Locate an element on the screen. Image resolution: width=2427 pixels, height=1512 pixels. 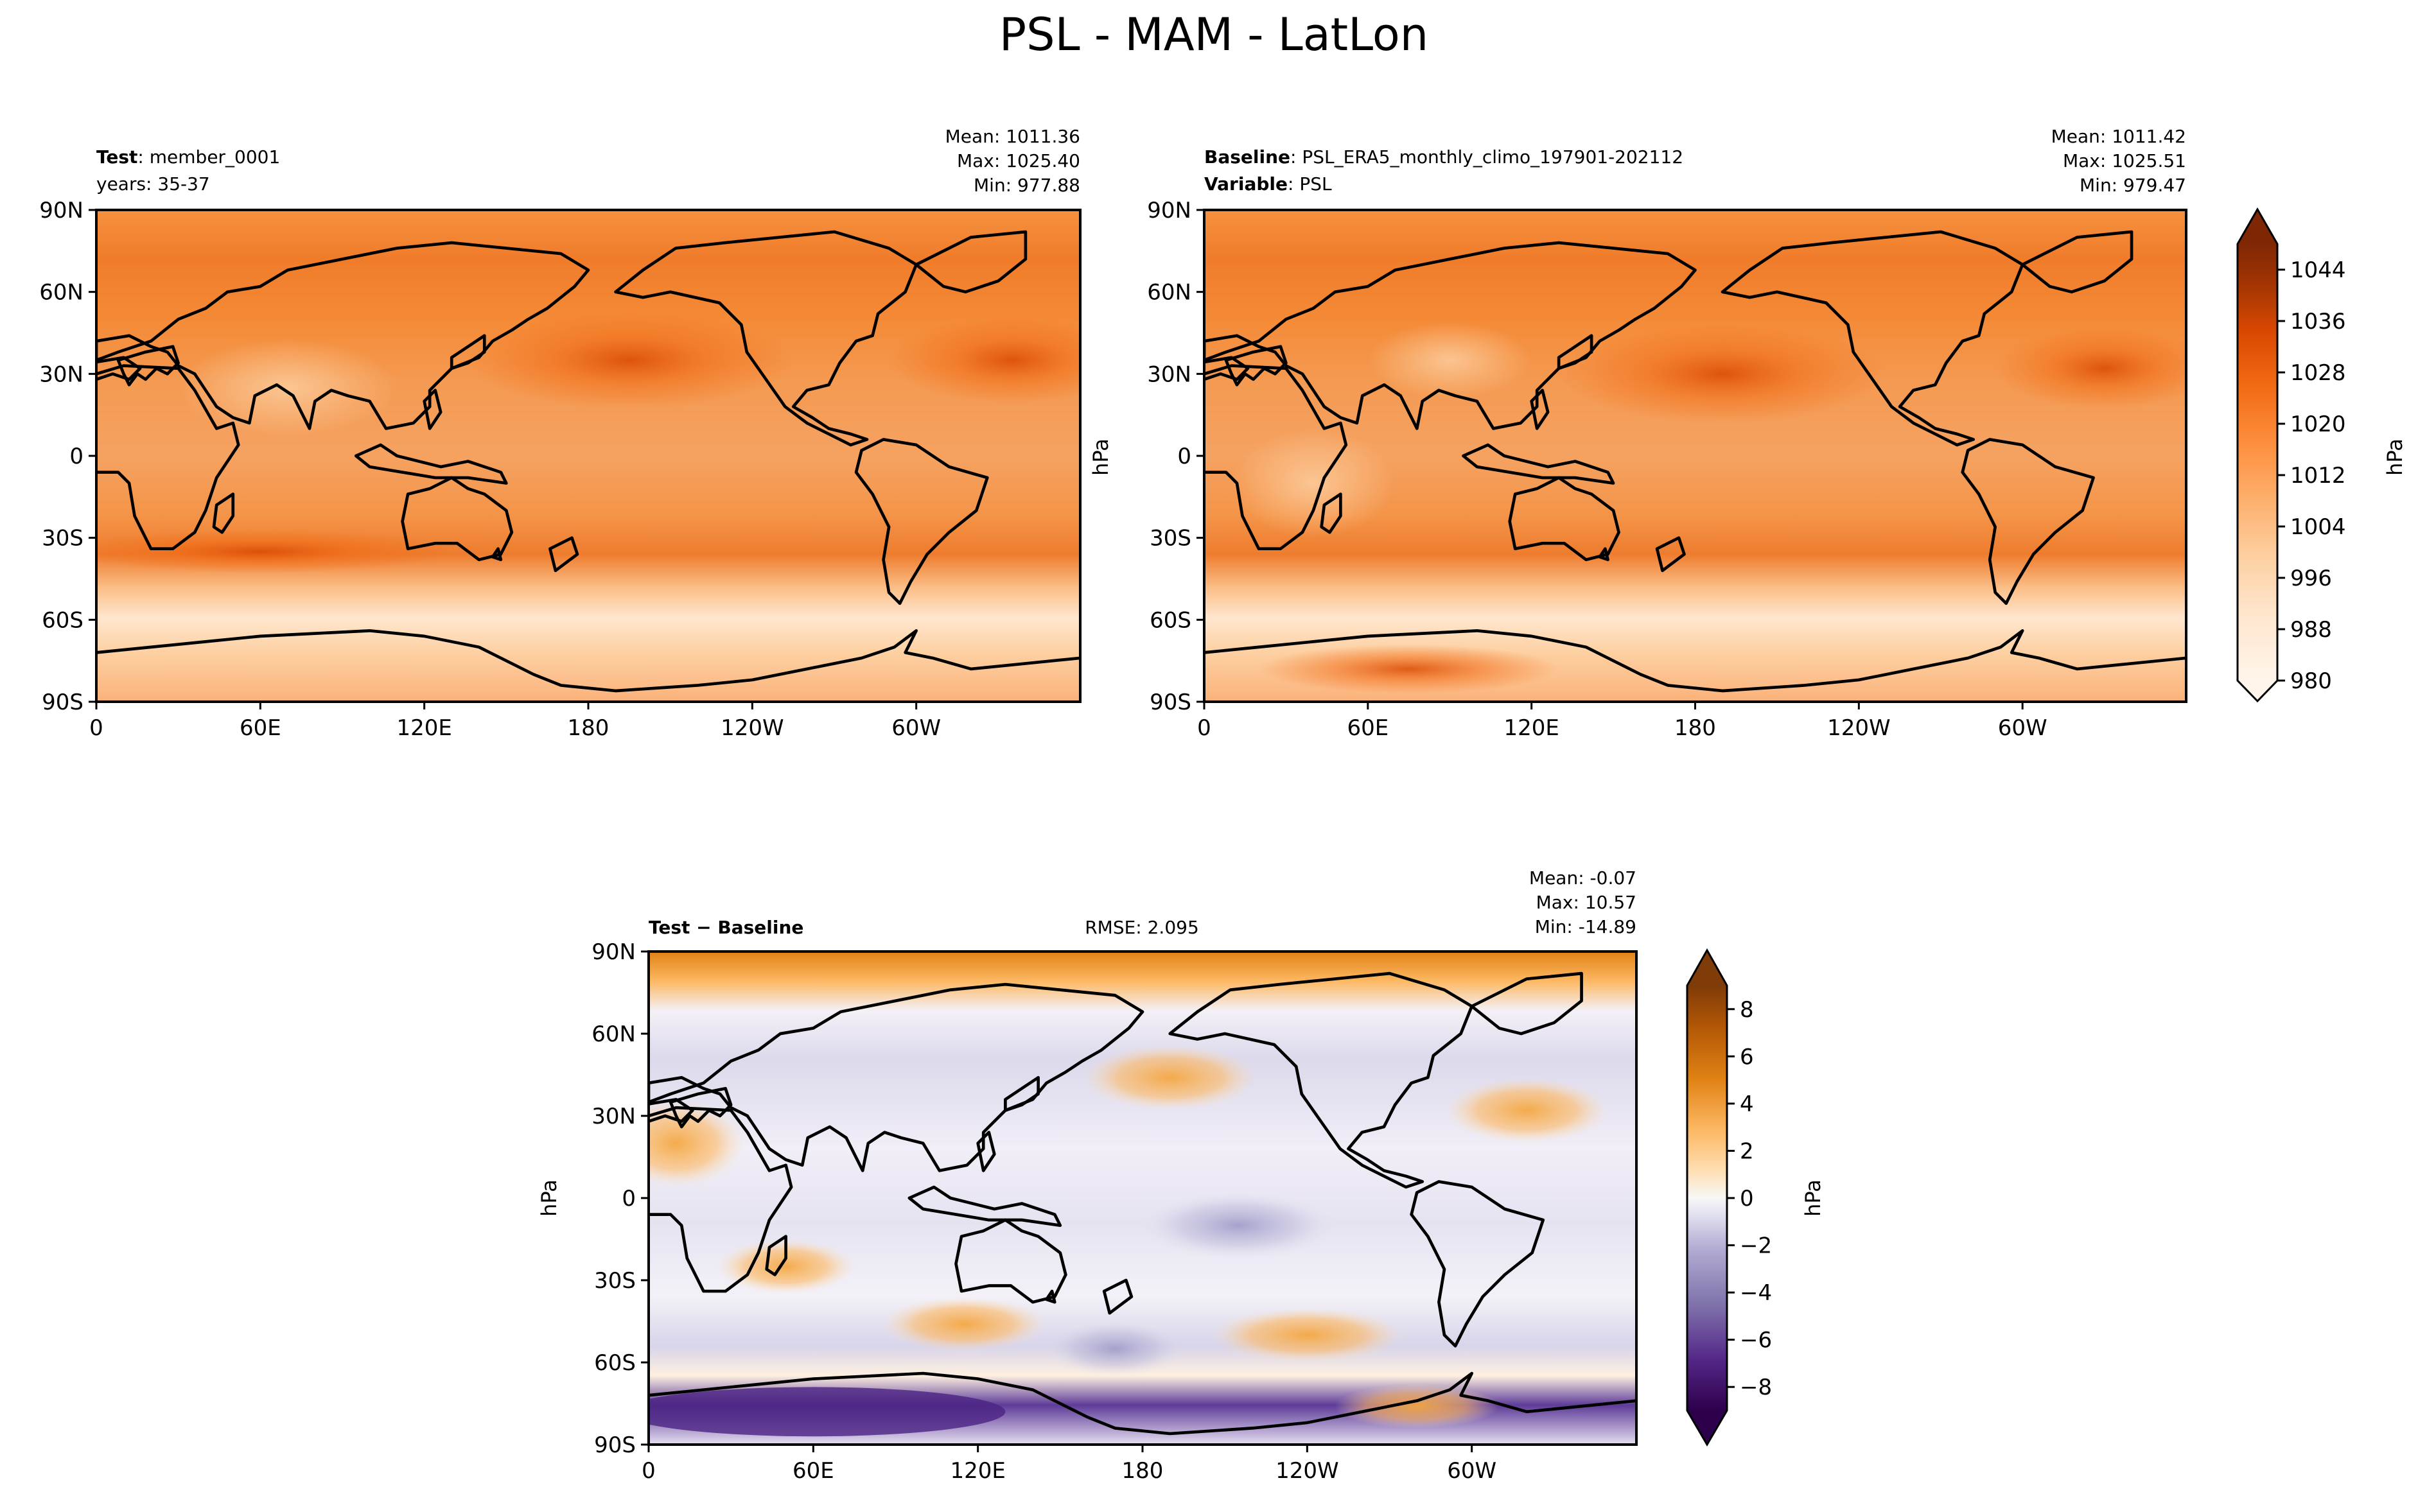
baseline-ytick-label: 30N is located at coordinates (1169, 374).